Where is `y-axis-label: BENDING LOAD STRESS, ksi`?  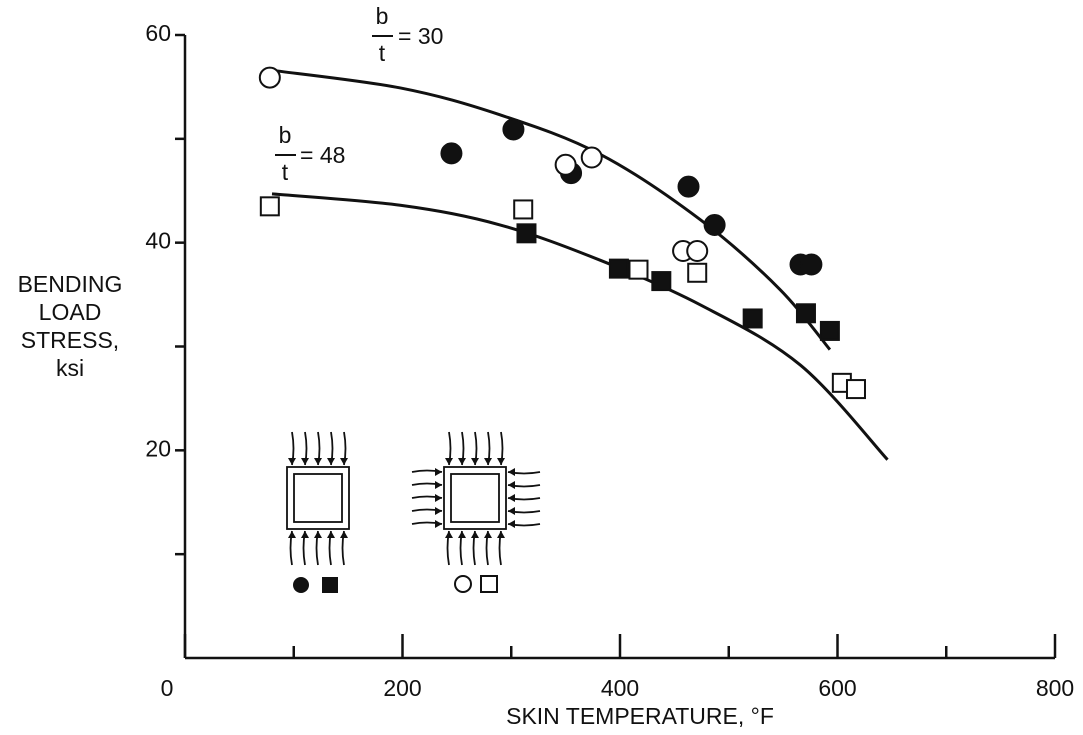
y-axis-label: BENDING LOAD STRESS, ksi is located at coordinates (70, 326).